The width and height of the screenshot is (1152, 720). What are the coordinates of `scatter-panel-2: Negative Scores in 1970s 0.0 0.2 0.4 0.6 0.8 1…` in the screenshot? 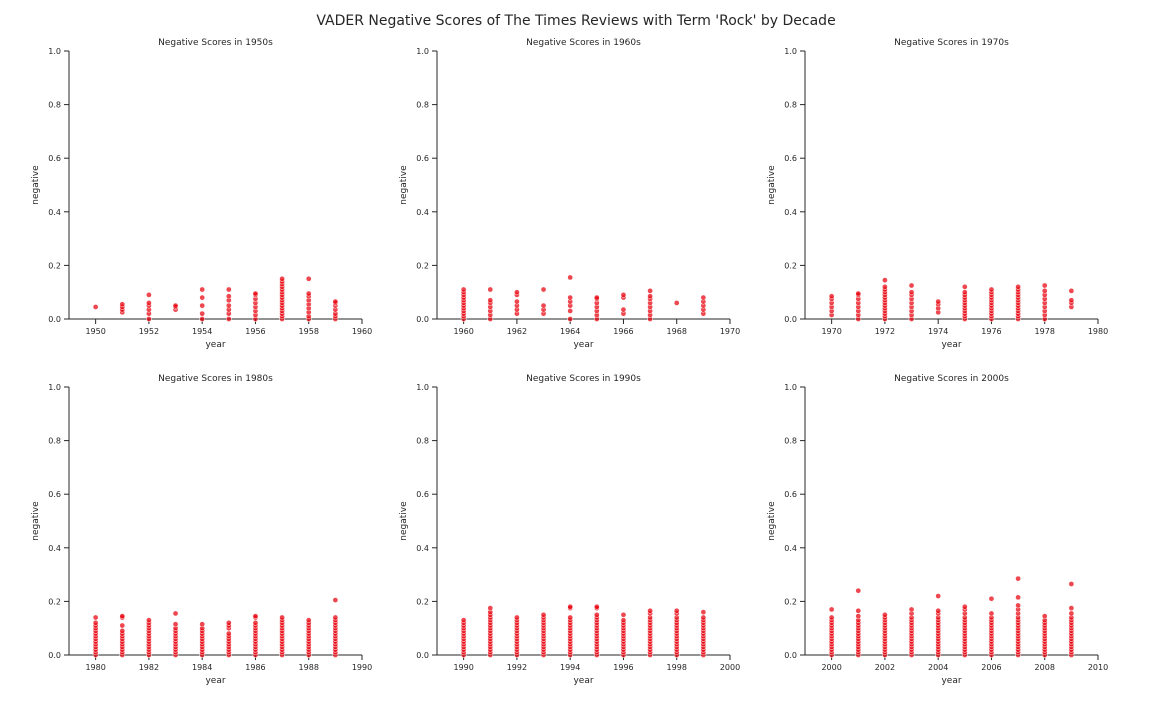 It's located at (937, 194).